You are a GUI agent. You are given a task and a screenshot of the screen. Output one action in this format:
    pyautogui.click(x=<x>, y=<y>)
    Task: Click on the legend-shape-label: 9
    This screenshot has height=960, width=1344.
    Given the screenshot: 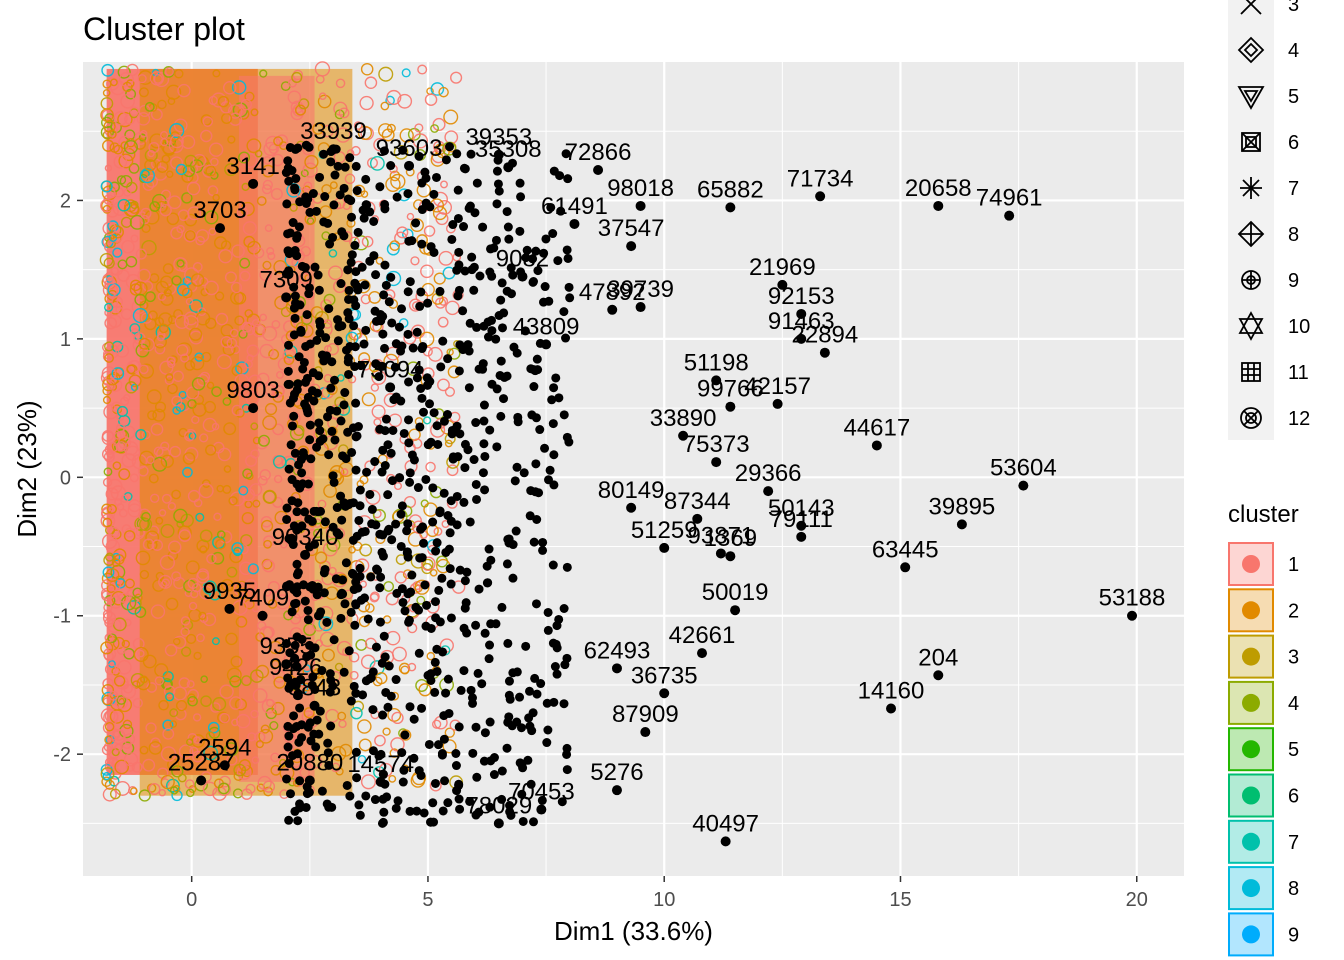 What is the action you would take?
    pyautogui.click(x=1293, y=281)
    